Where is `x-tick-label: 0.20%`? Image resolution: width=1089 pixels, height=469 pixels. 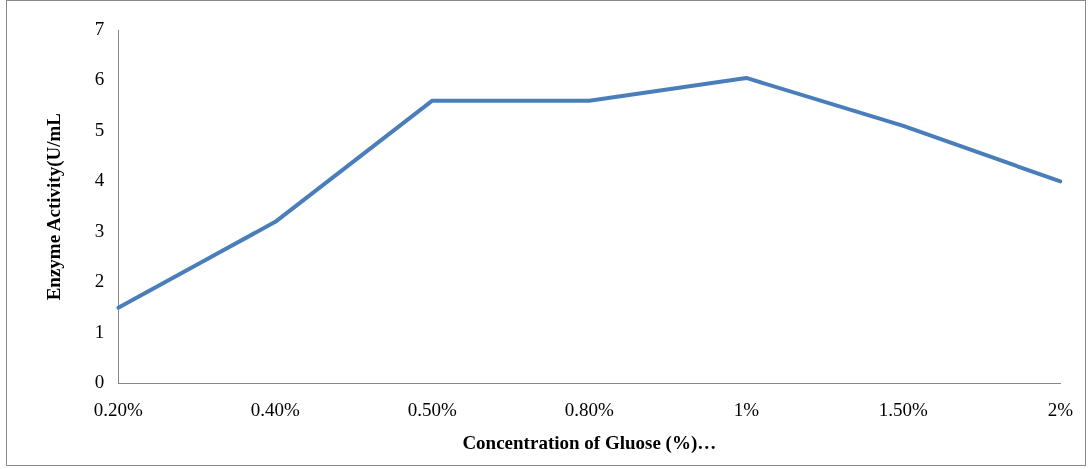
x-tick-label: 0.20% is located at coordinates (118, 409).